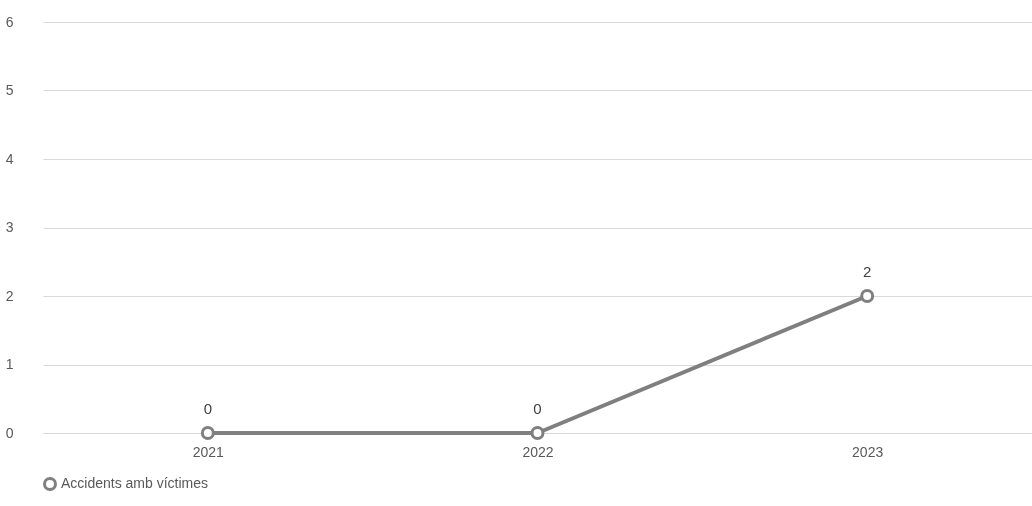 This screenshot has width=1032, height=506. What do you see at coordinates (9, 432) in the screenshot?
I see `y-tick-label: 0` at bounding box center [9, 432].